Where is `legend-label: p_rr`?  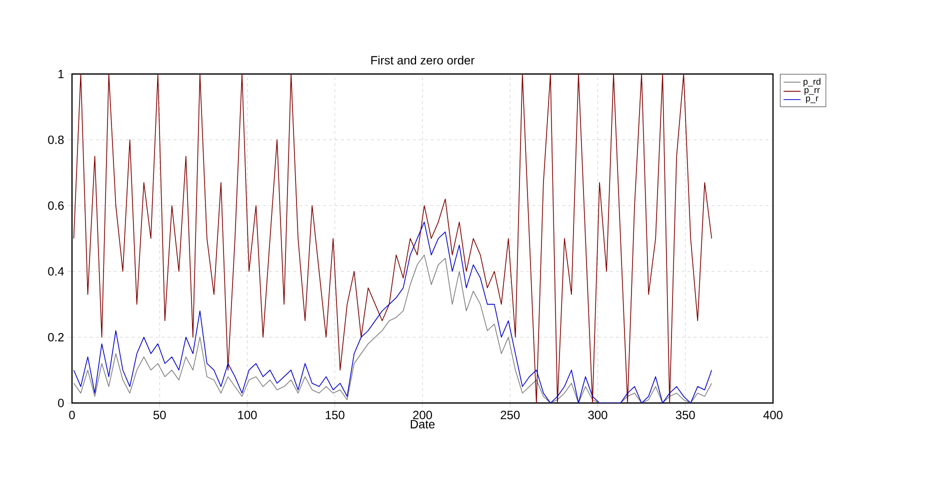
legend-label: p_rr is located at coordinates (812, 91).